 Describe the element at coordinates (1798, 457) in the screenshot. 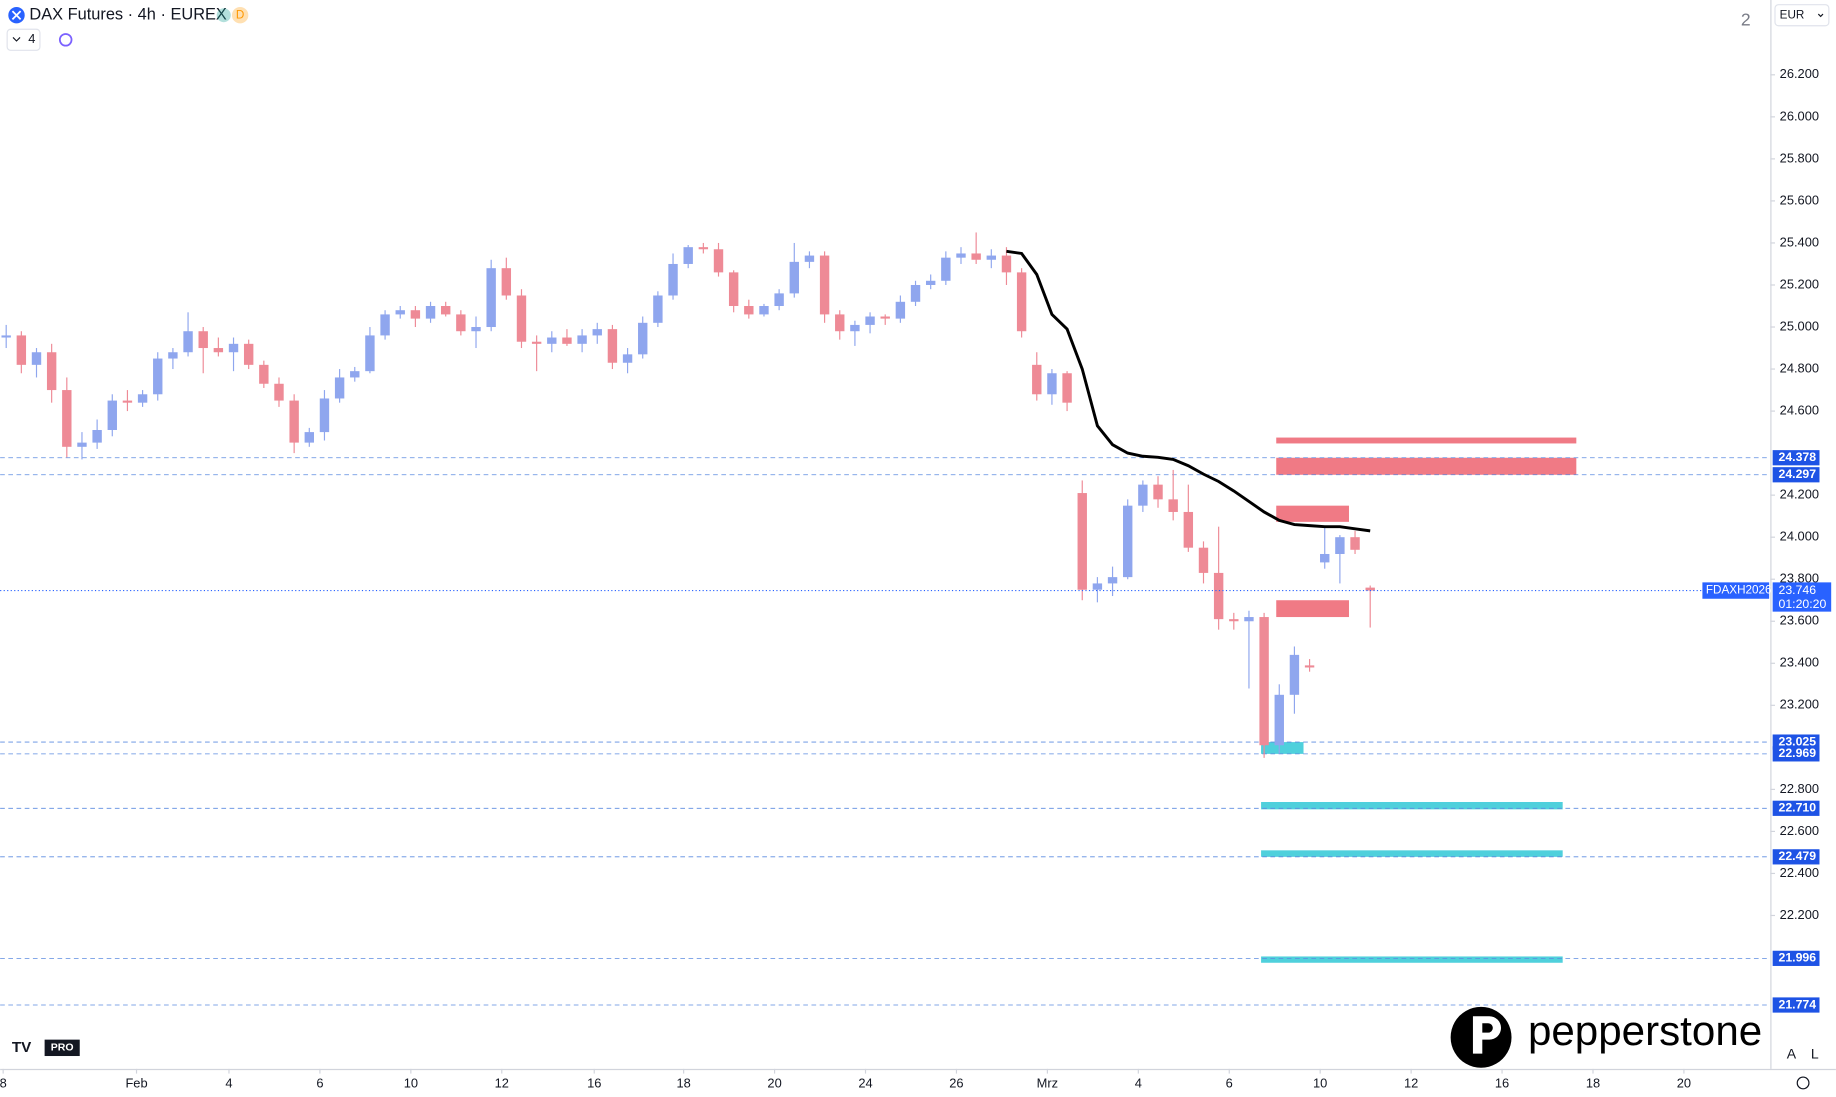

I see `level-label: 24.378` at that location.